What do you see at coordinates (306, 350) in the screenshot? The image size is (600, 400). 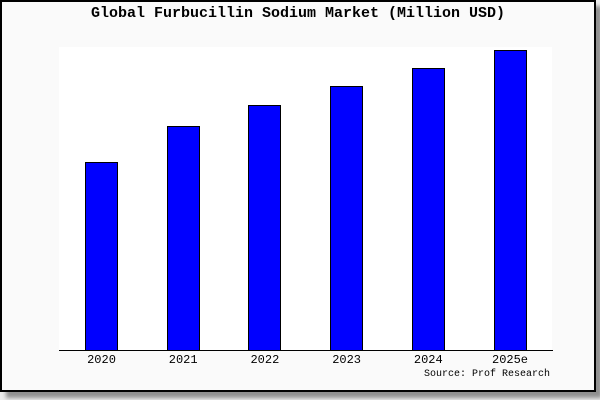 I see `x-axis-line` at bounding box center [306, 350].